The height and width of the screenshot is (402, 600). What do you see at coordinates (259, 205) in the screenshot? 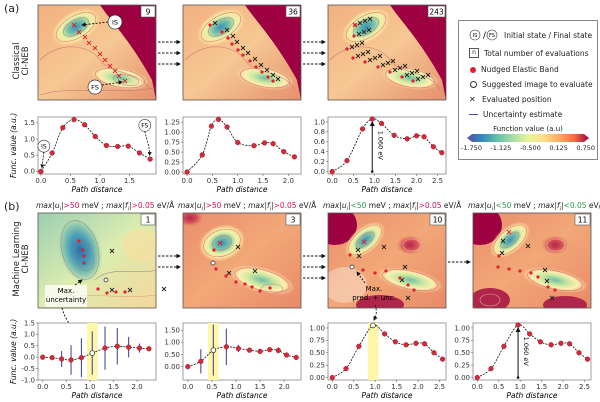
I see `cond-f-label: max|f` at bounding box center [259, 205].